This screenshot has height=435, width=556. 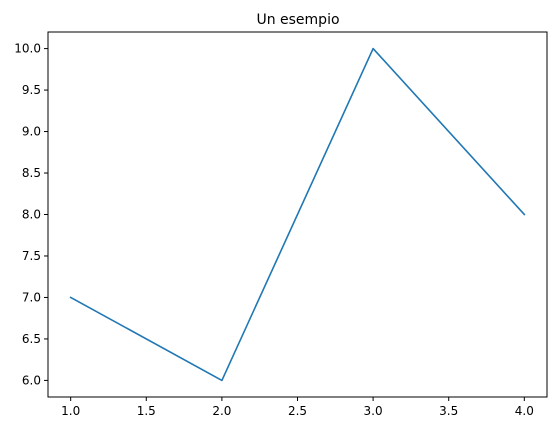 I want to click on y-tick-label: 7.0, so click(x=31, y=297).